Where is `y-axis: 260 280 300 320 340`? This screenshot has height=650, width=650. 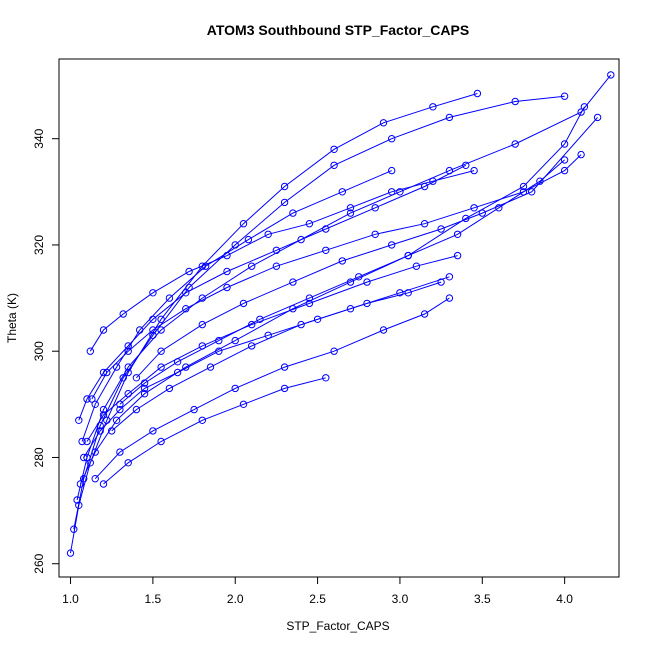
y-axis: 260 280 300 320 340 is located at coordinates (46, 351).